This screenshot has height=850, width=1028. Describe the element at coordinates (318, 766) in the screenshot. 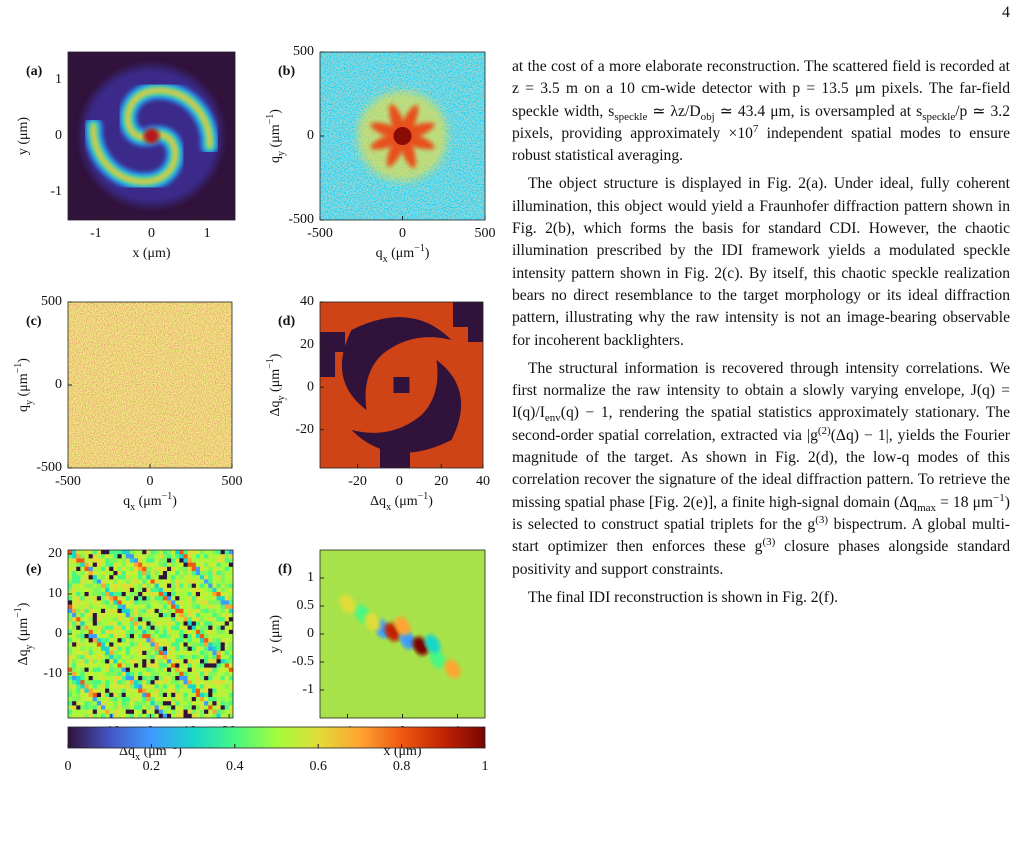

I see `colorbar-tick-label: 0.6` at that location.